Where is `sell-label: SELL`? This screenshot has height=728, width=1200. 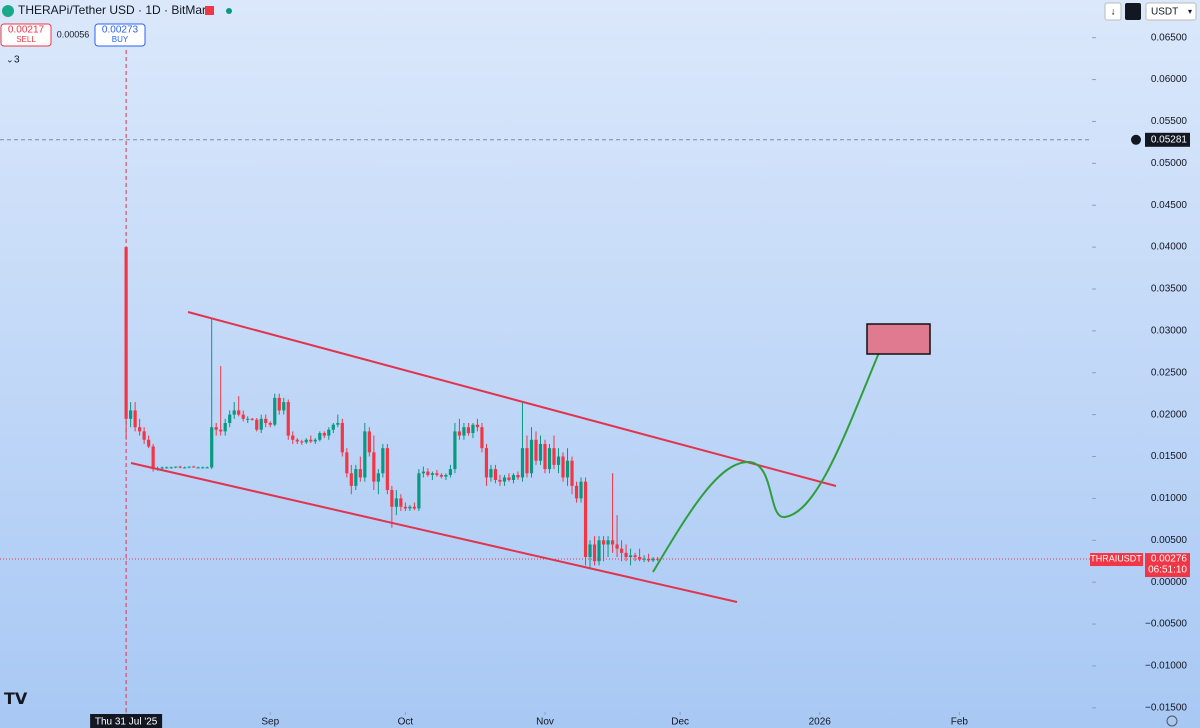
sell-label: SELL is located at coordinates (26, 39).